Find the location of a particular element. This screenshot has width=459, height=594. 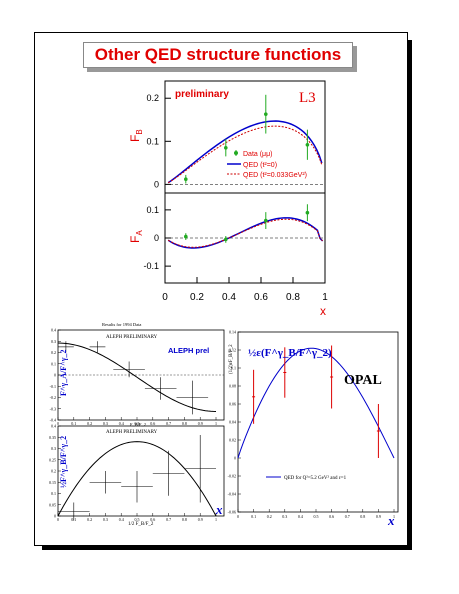

fa-ylabel: FA is located at coordinates (136, 236).